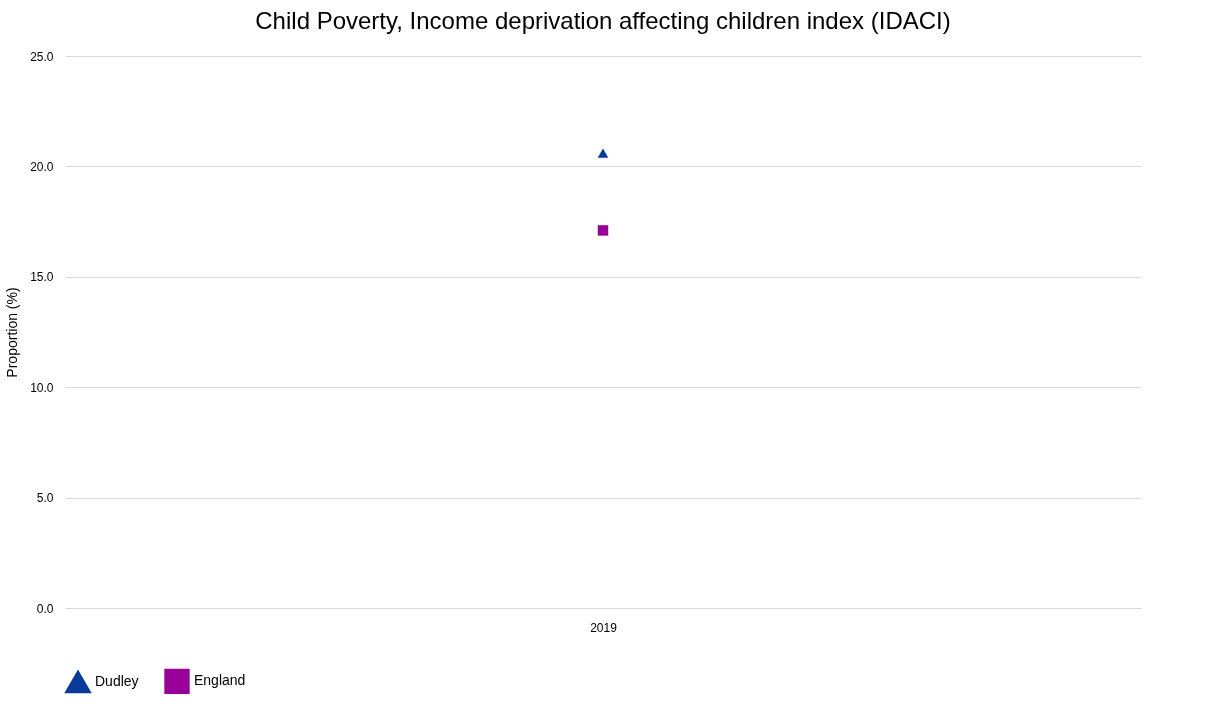 This screenshot has width=1205, height=720. I want to click on legend-label: England, so click(220, 680).